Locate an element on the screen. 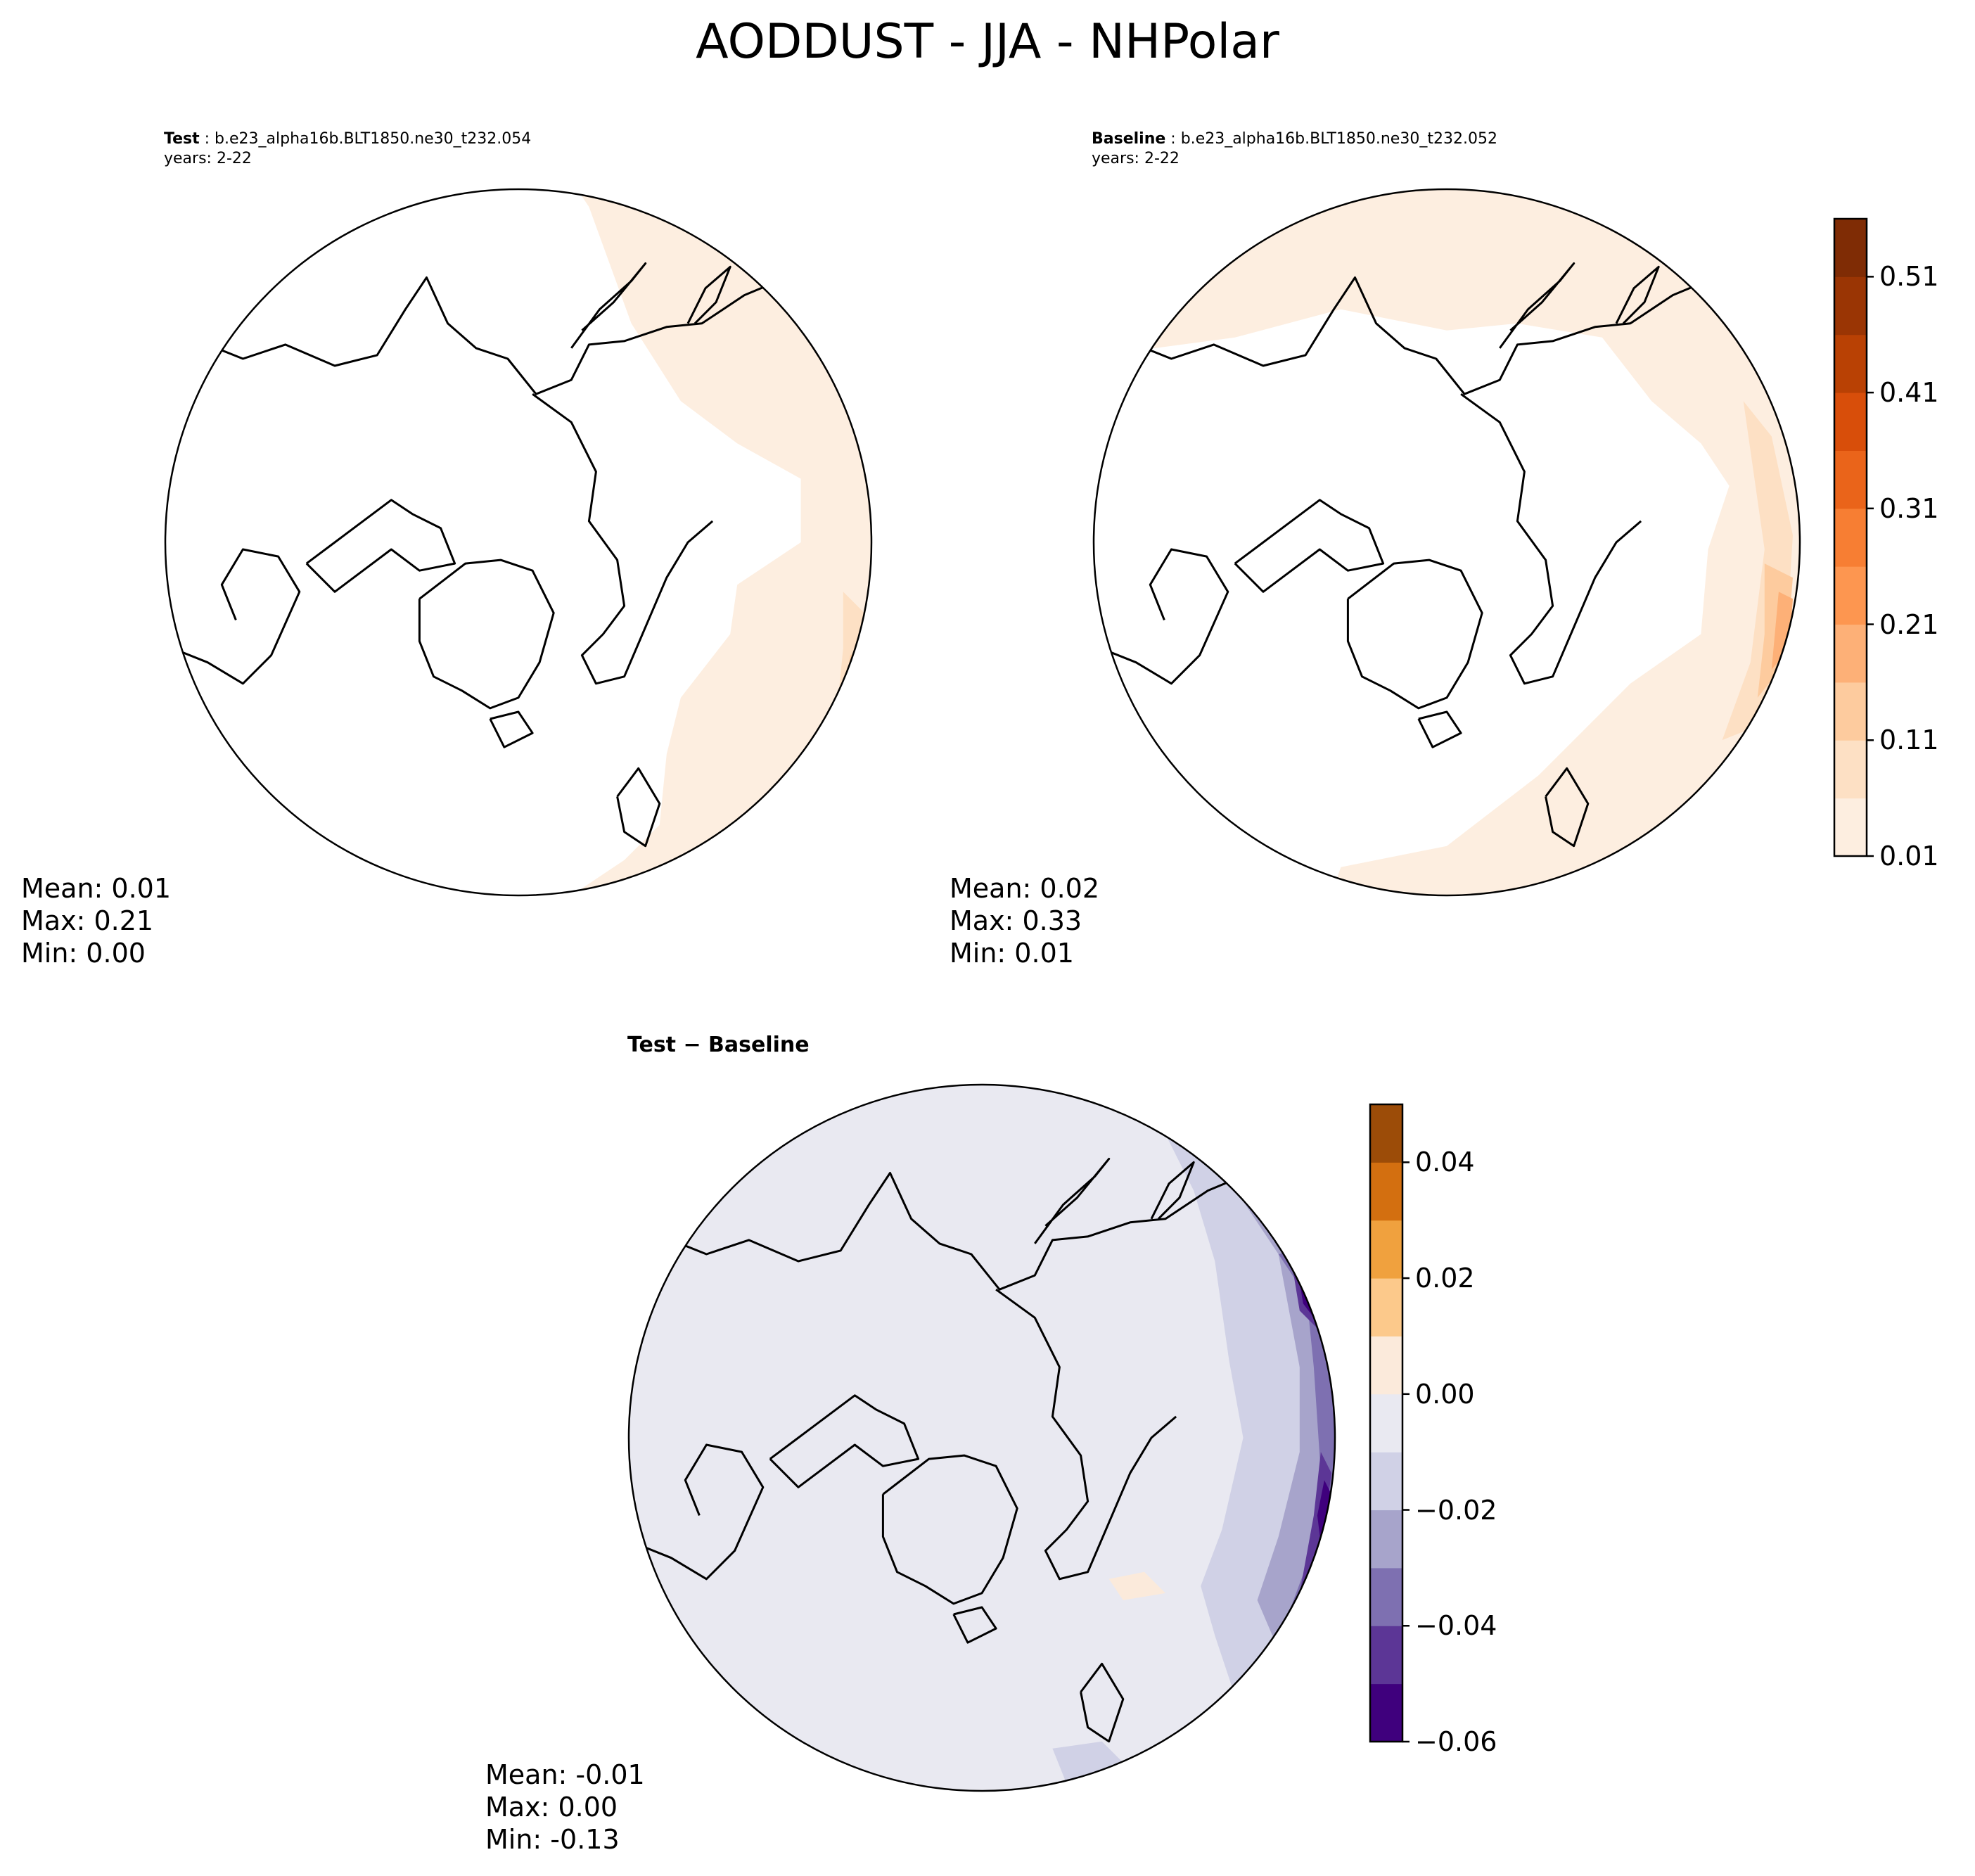  diff-panel-title: Test − Baseline is located at coordinates (718, 1045).